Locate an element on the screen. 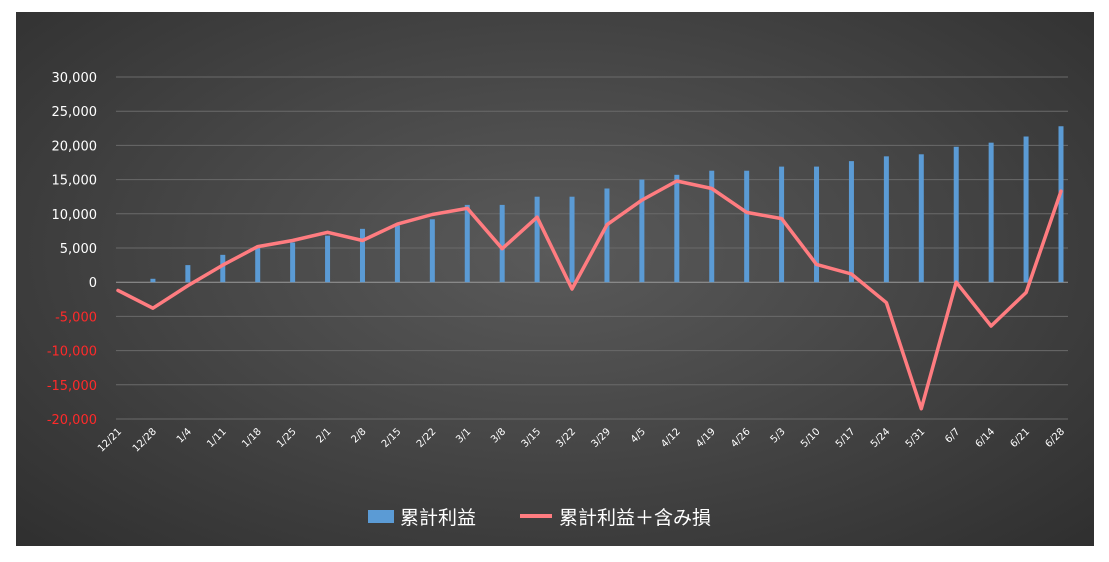  y-tick-label: 10,000 is located at coordinates (75, 215).